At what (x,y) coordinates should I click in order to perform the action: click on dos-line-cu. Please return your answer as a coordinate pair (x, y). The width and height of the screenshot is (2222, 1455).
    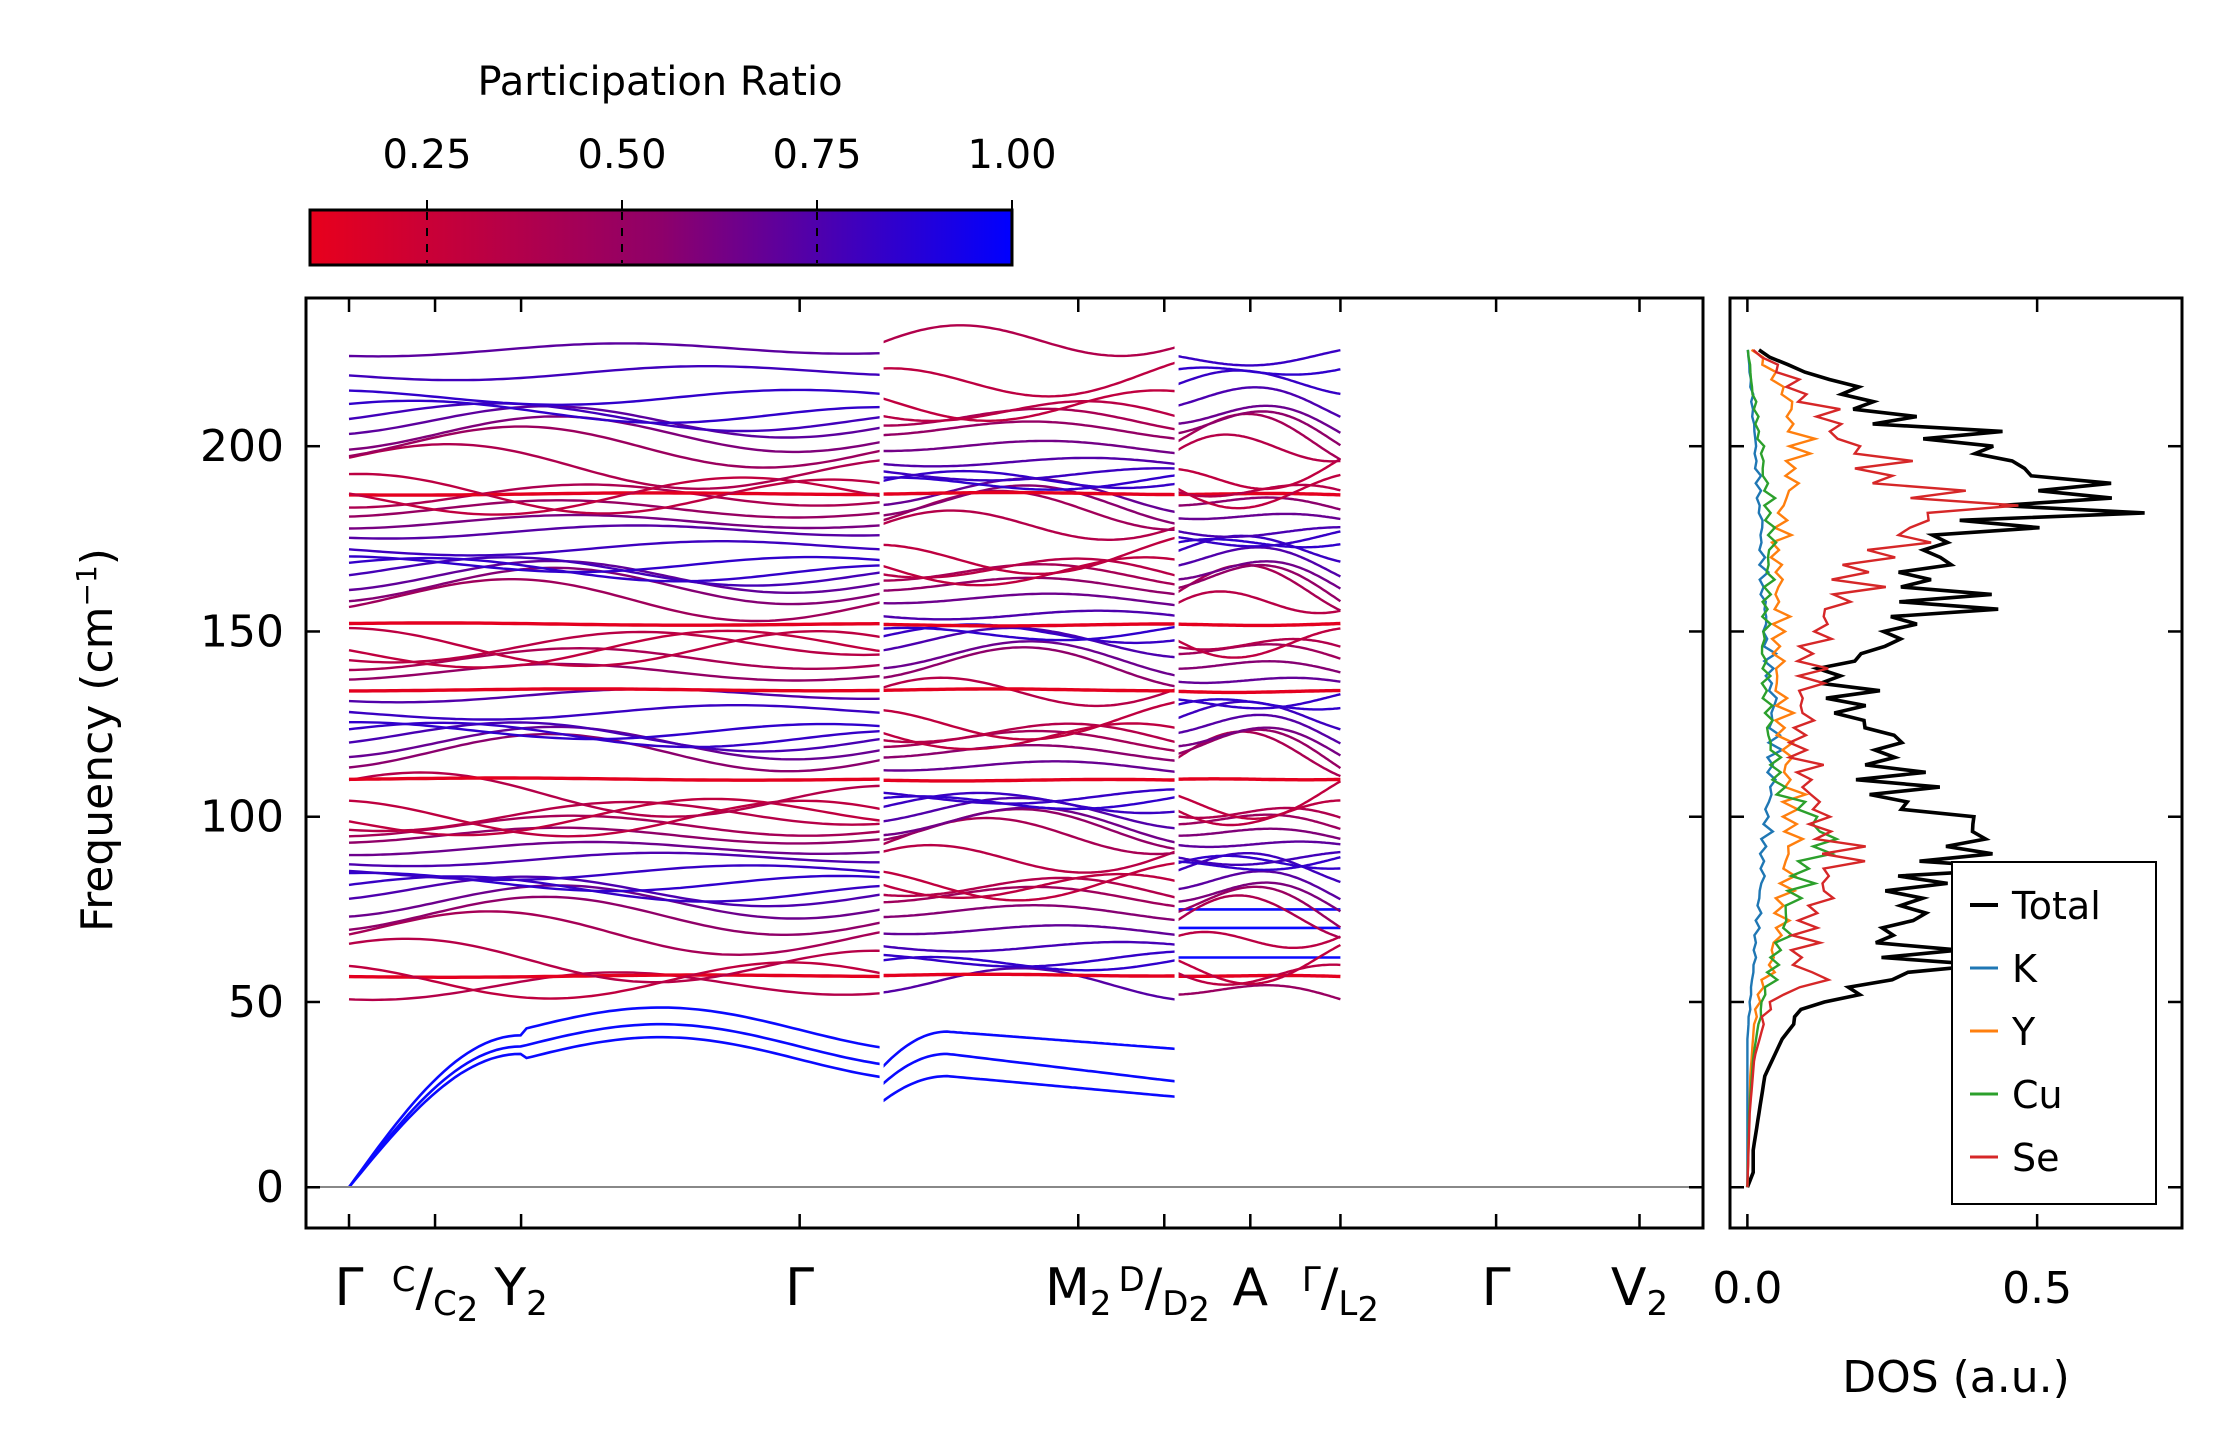
    Looking at the image, I should click on (1793, 768).